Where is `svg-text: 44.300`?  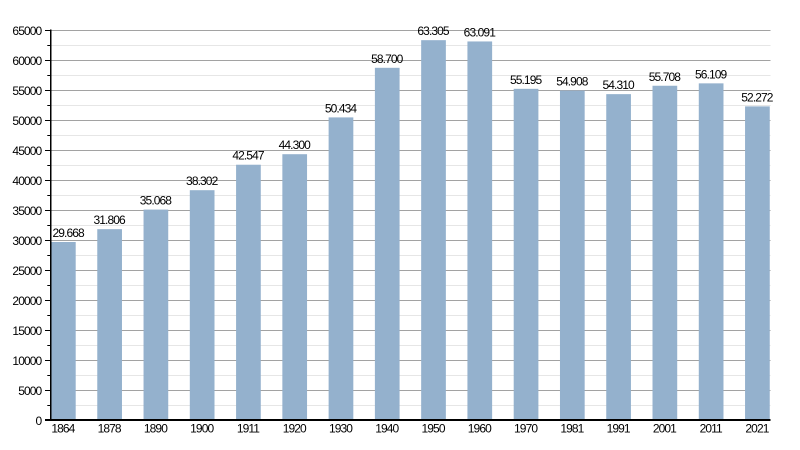
svg-text: 44.300 is located at coordinates (295, 145).